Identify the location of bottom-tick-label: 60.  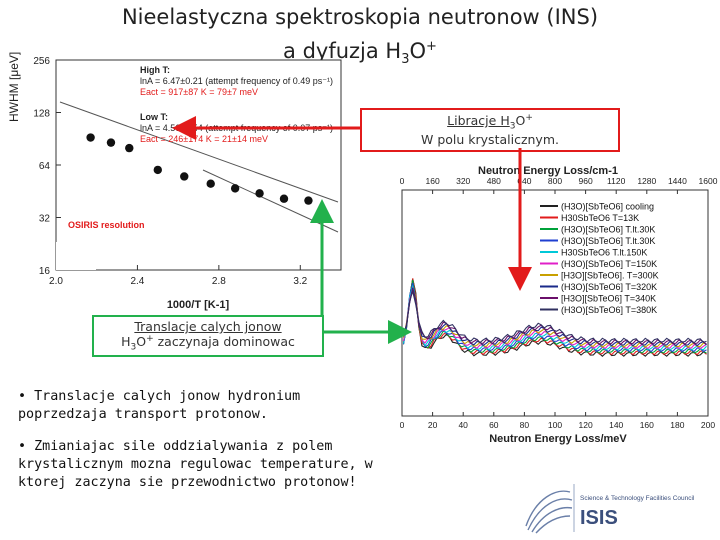
(494, 425).